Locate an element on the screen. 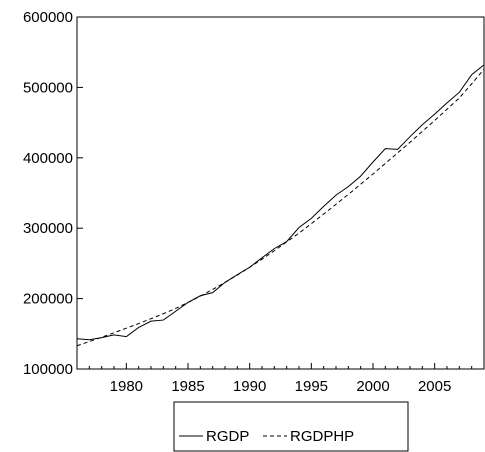 Image resolution: width=485 pixels, height=452 pixels. legend-label-rgdphp: RGDPHP is located at coordinates (322, 436).